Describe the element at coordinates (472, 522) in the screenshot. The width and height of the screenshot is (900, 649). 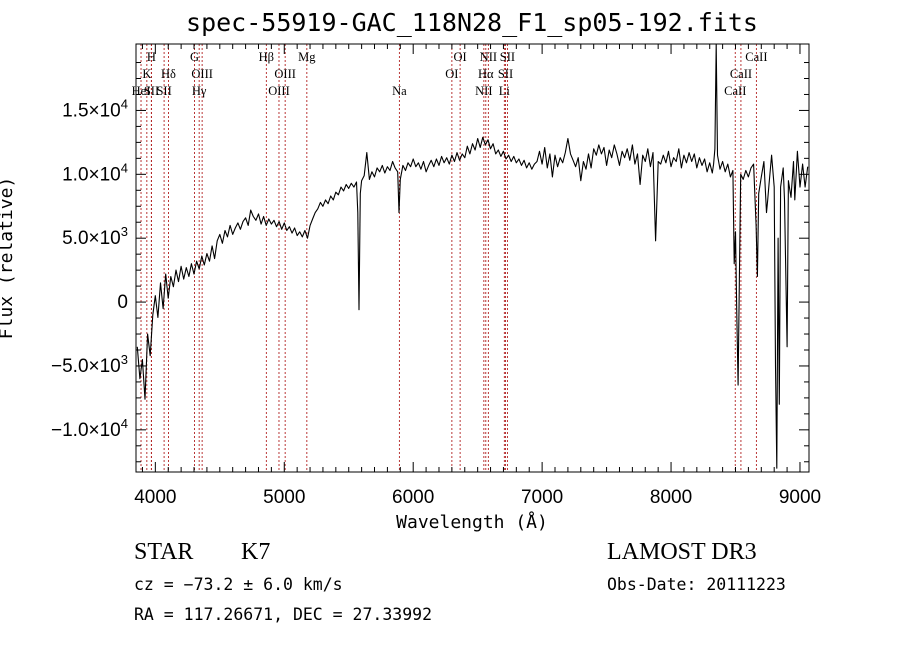
I see `x-axis-label: Wavelength (Å)` at that location.